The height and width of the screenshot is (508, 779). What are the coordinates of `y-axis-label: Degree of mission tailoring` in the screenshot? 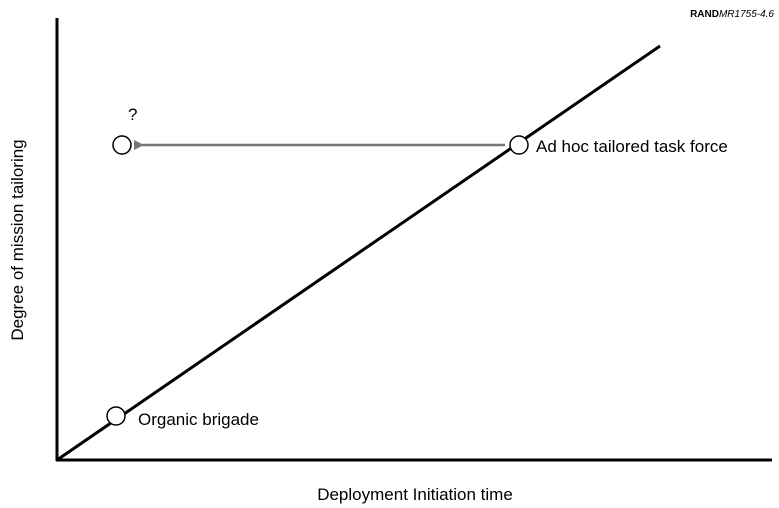 It's located at (17, 239).